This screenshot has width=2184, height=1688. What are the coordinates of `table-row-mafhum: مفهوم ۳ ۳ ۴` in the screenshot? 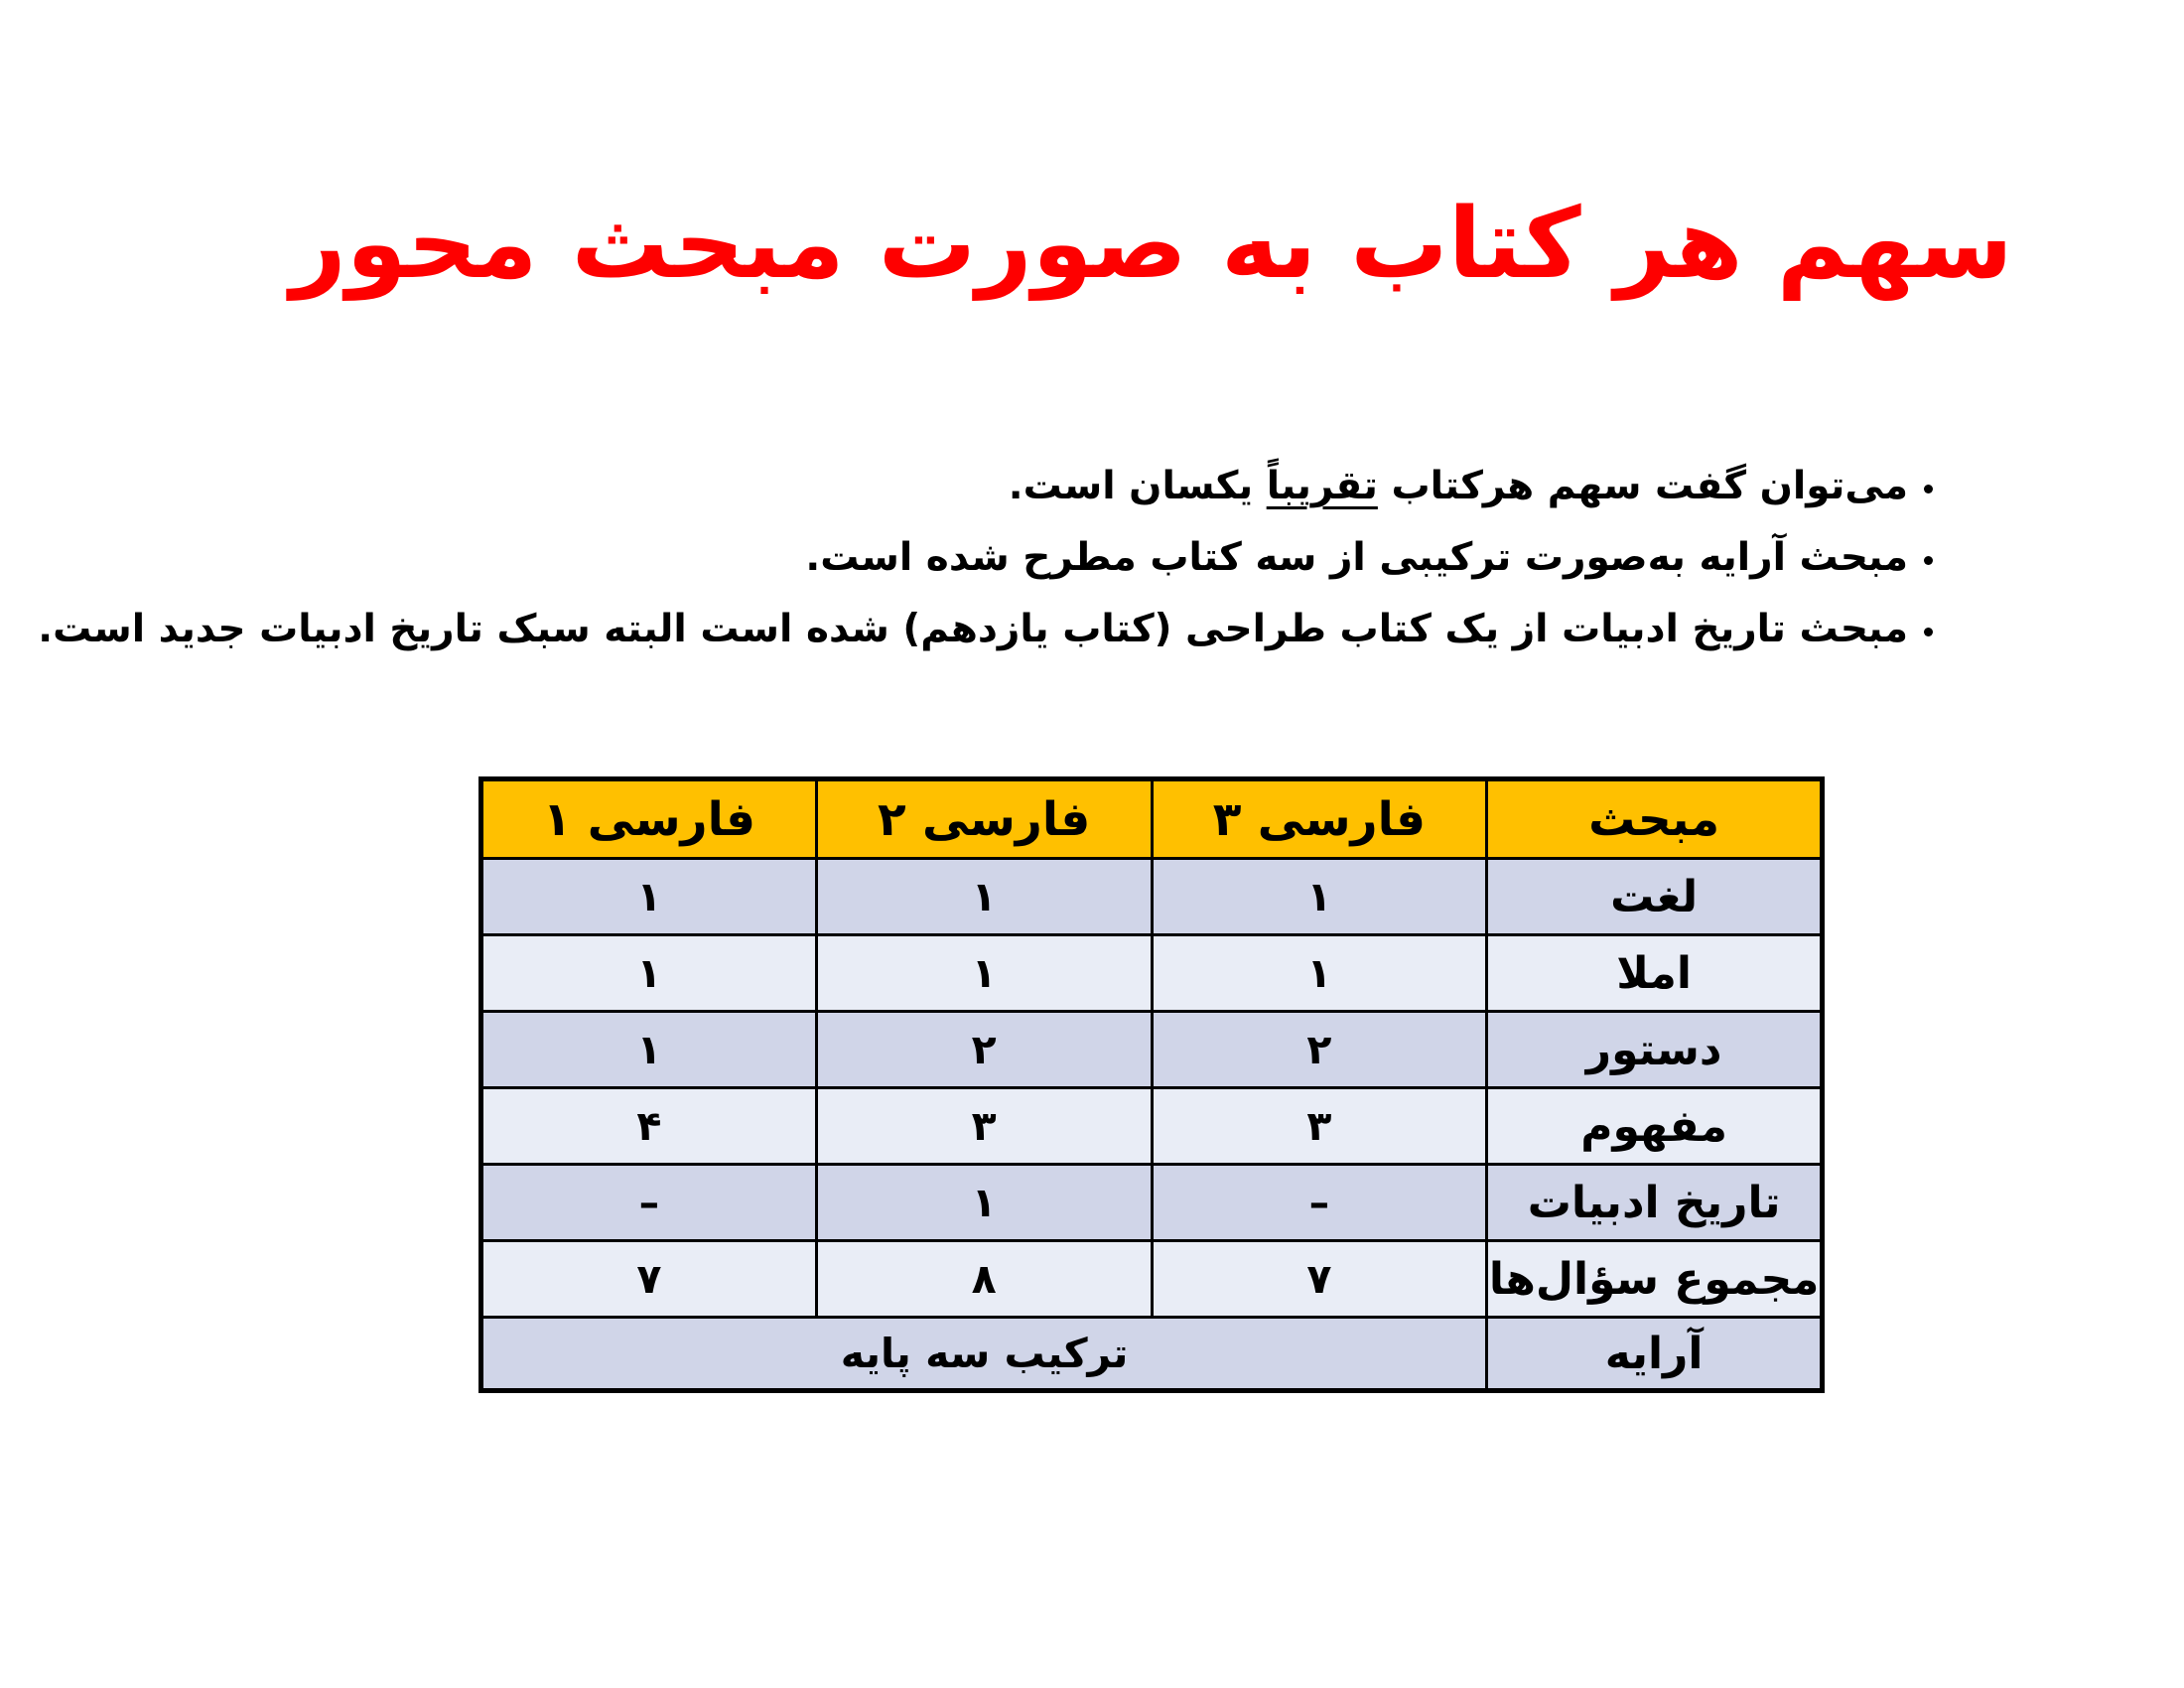 It's located at (1151, 1126).